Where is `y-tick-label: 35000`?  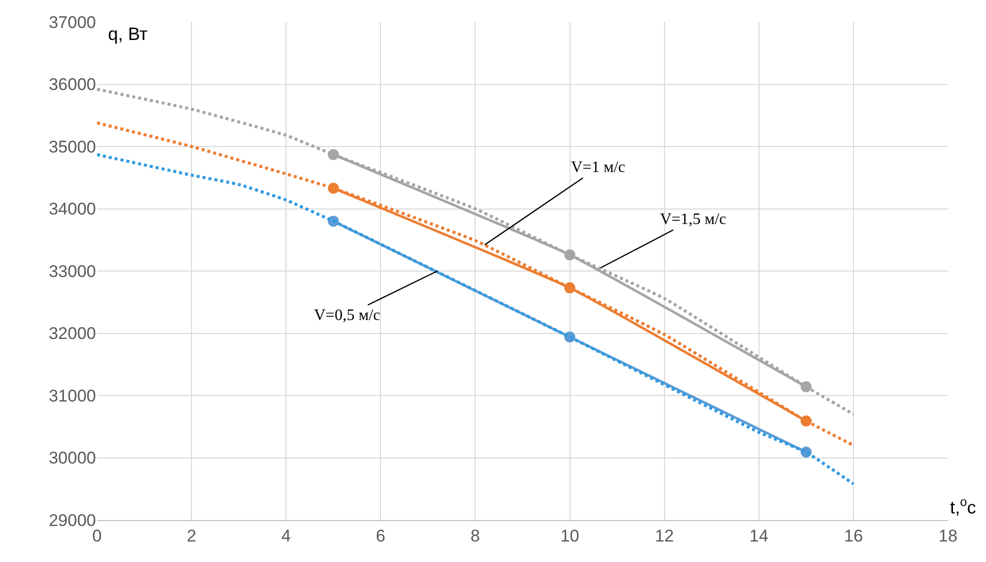 y-tick-label: 35000 is located at coordinates (72, 146).